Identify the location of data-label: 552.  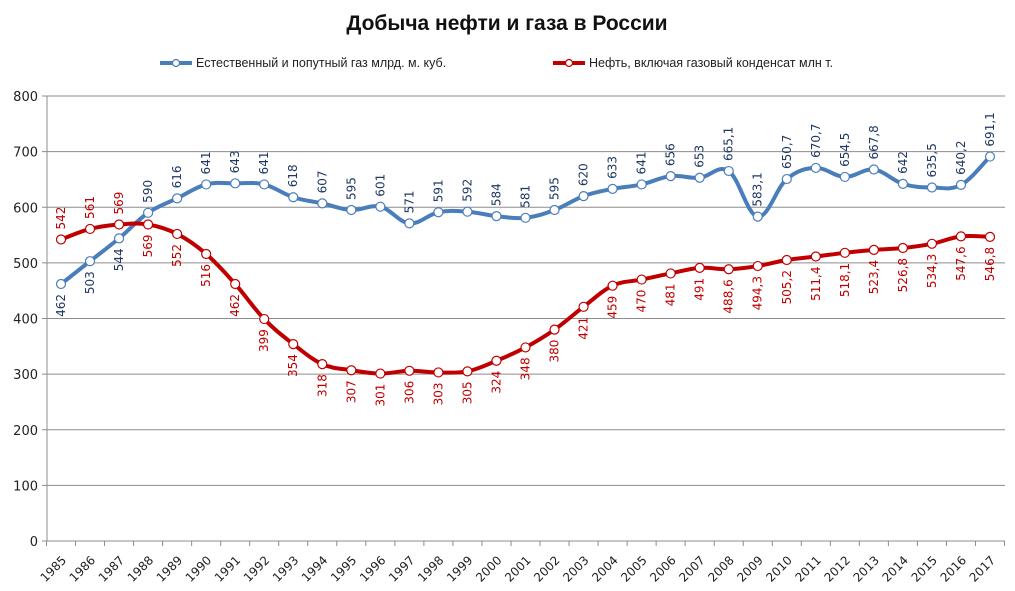
(177, 255).